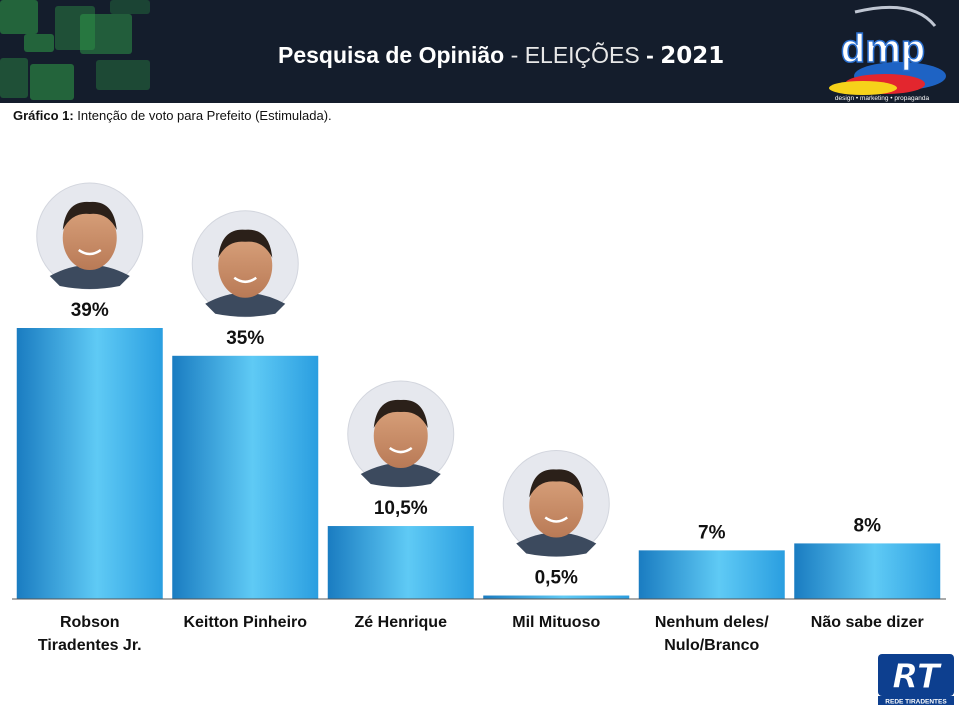 The height and width of the screenshot is (708, 959). I want to click on category-label: Keitton Pinheiro, so click(245, 622).